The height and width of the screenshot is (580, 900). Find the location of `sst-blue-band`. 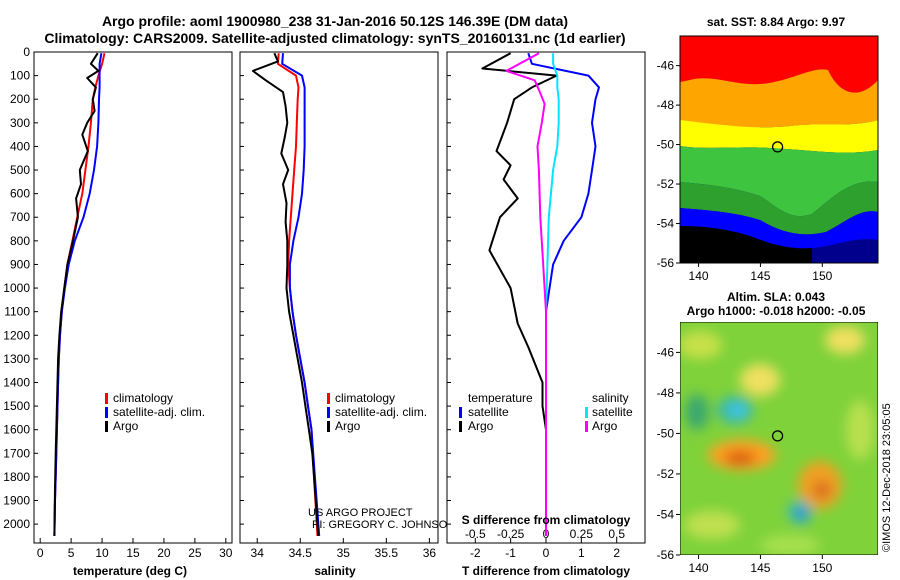

sst-blue-band is located at coordinates (779, 228).